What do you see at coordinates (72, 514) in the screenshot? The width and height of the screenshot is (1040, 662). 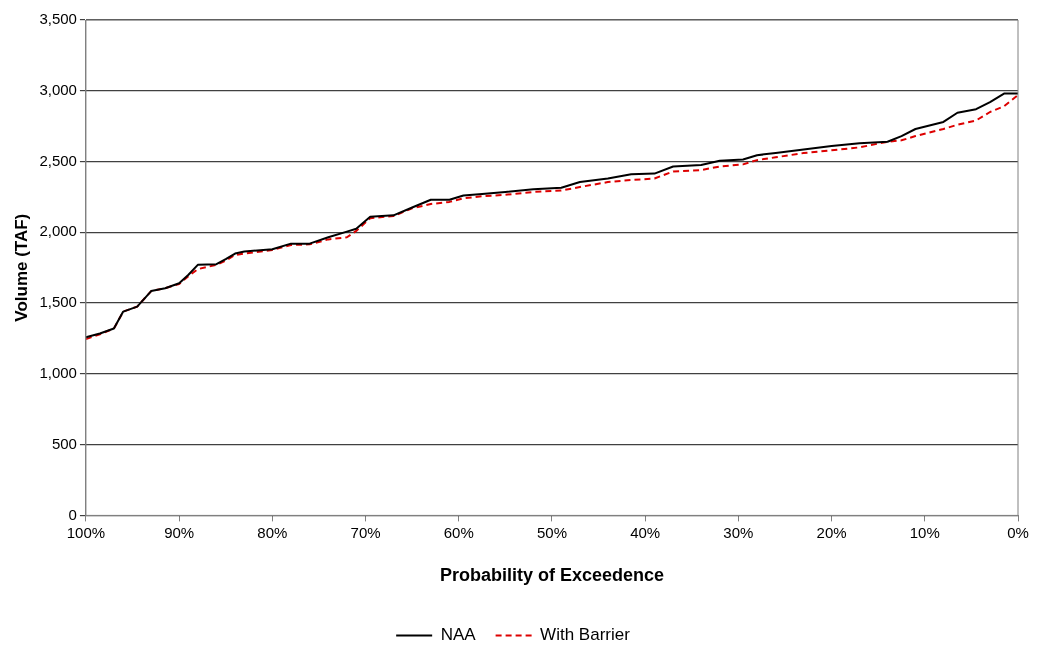 I see `y-tick-label: 0` at bounding box center [72, 514].